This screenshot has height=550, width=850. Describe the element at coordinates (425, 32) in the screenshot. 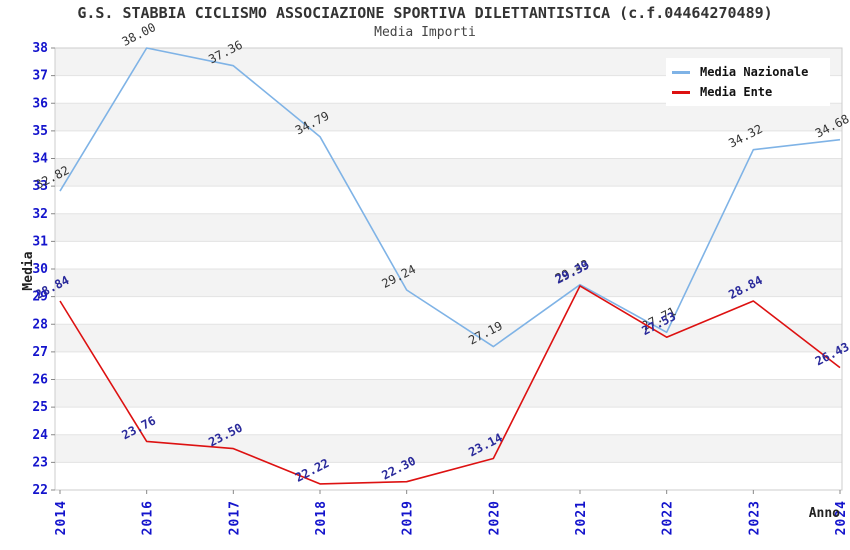

I see `chart-subtitle: Media Importi` at that location.